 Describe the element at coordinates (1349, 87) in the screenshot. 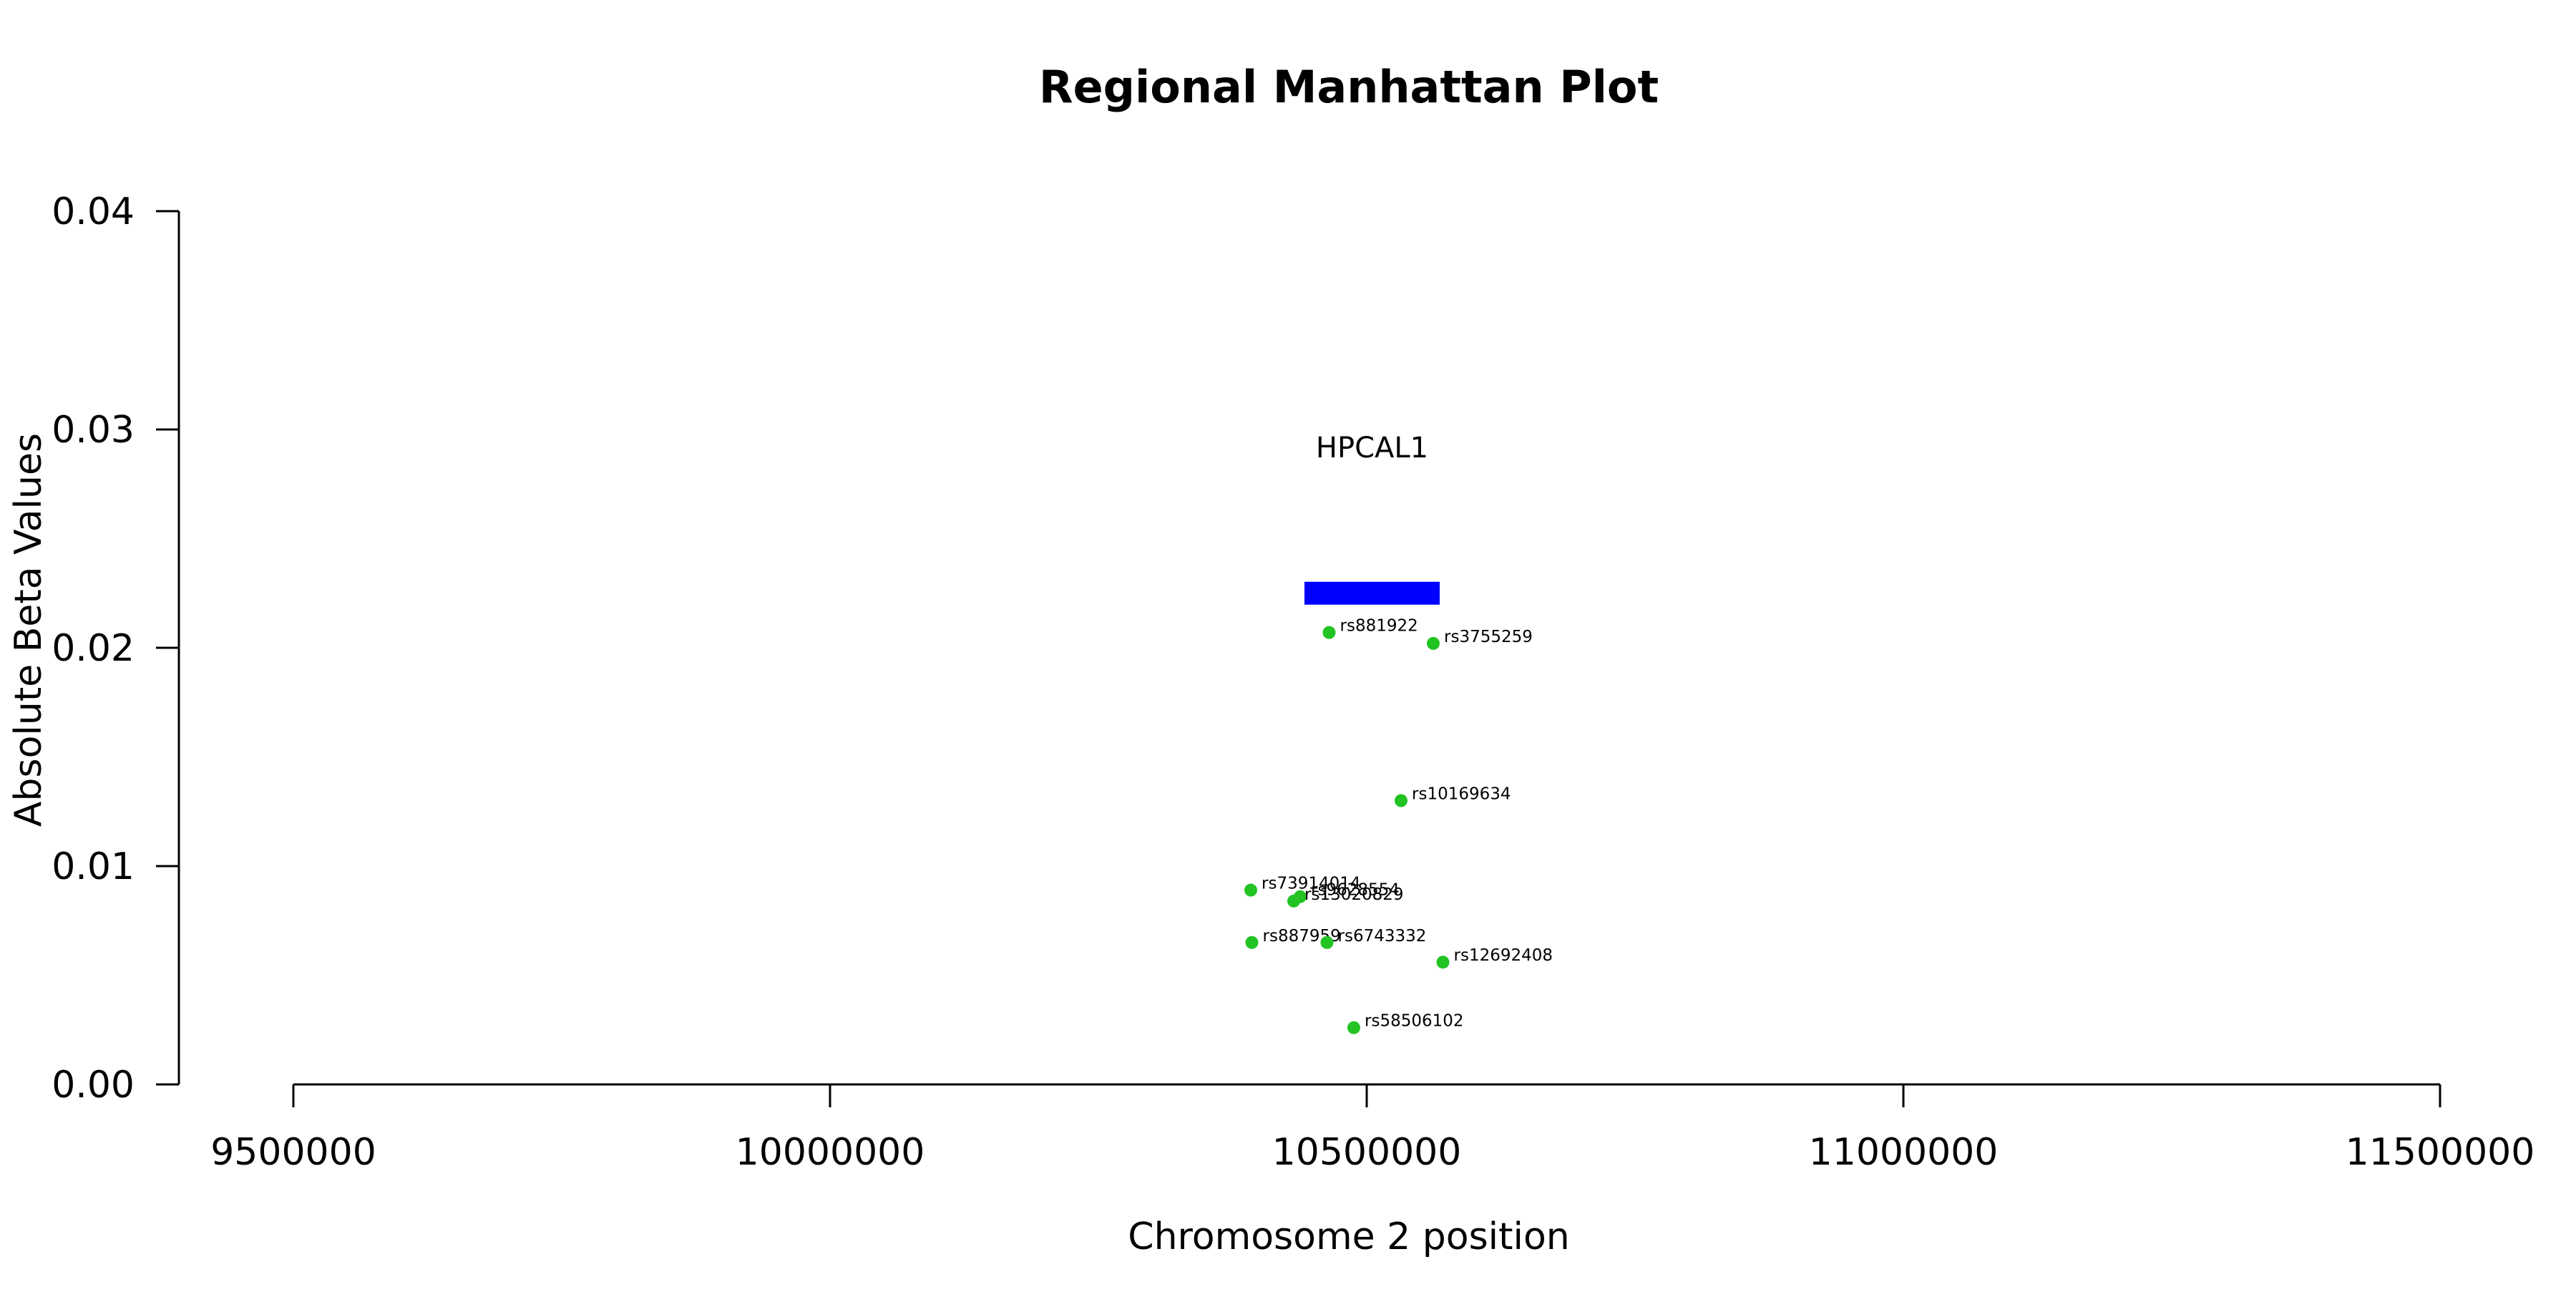

I see `chart-title: Regional Manhattan Plot` at that location.